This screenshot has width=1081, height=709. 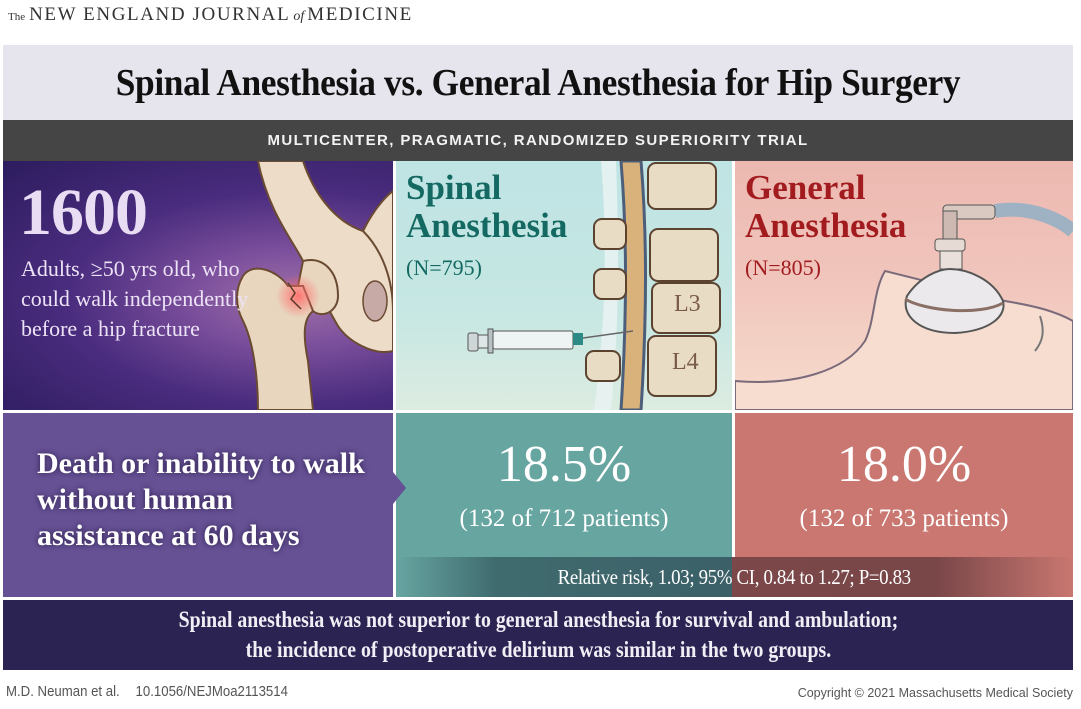 What do you see at coordinates (399, 488) in the screenshot?
I see `outcome-arrow-icon` at bounding box center [399, 488].